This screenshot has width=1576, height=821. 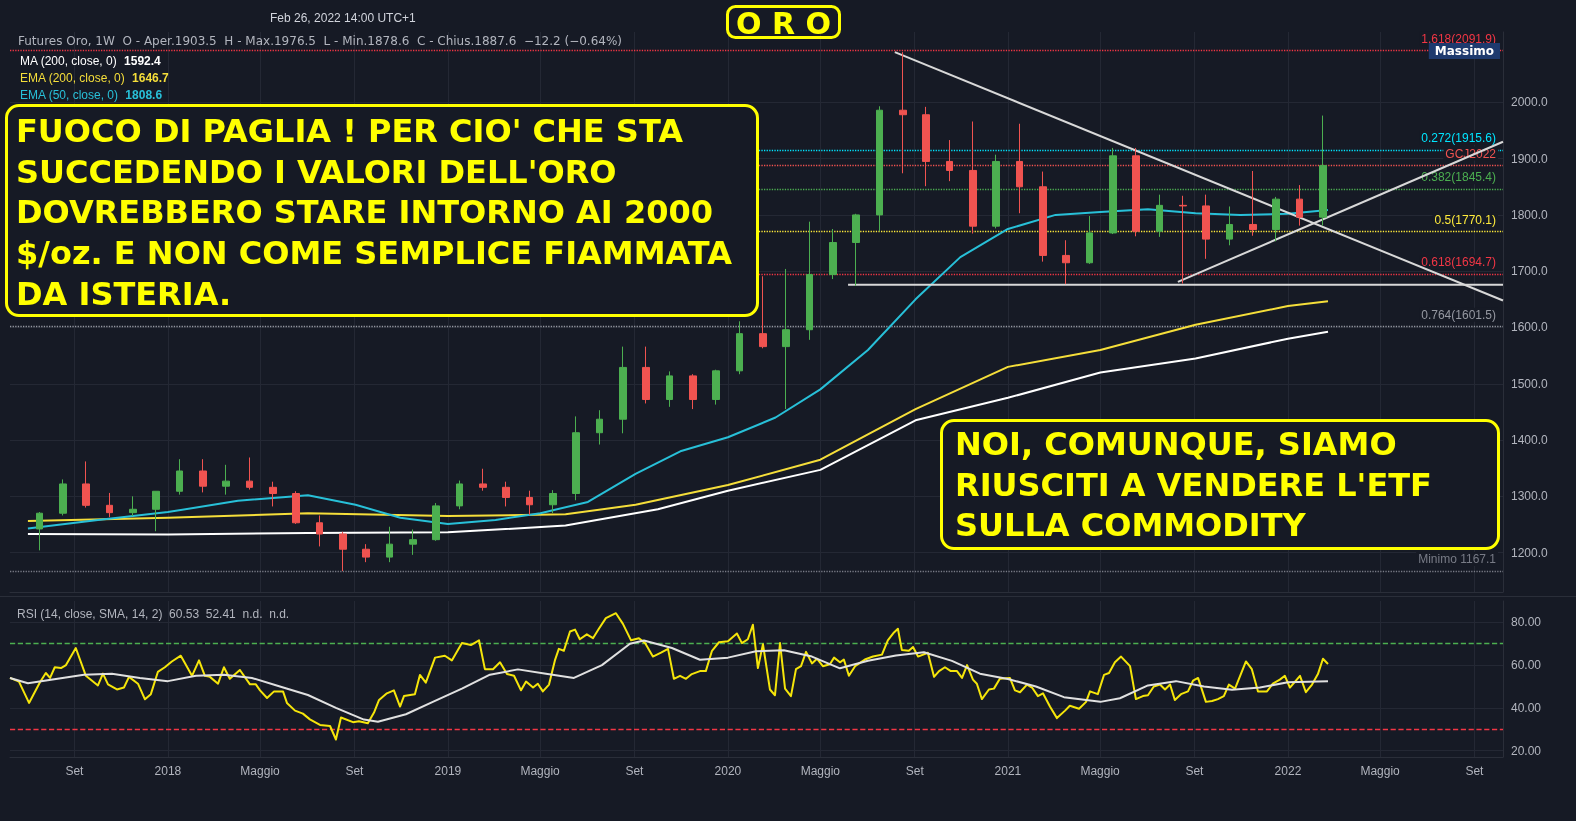 I want to click on annotation: FUOCO DI PAGLIA ! PER CIO' CHE STA SUCCEDENDO I VALORI DELL'ORO DOVREBBERO STARE INTORNO AI 2000 $/oz. E NON COME SEMPLICE FIAMMATA DA ISTERIA., so click(x=382, y=210).